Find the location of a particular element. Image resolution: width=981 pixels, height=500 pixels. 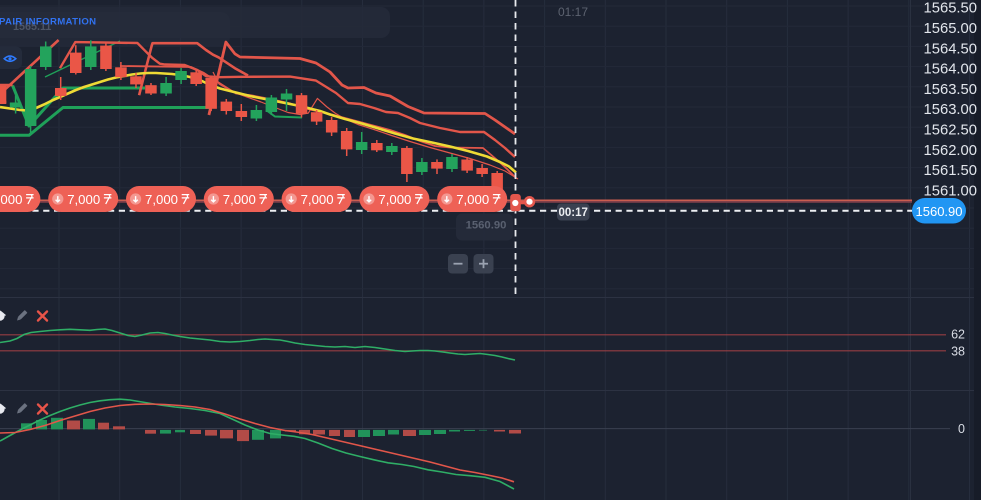

svg-text: 1562.50 is located at coordinates (951, 131).